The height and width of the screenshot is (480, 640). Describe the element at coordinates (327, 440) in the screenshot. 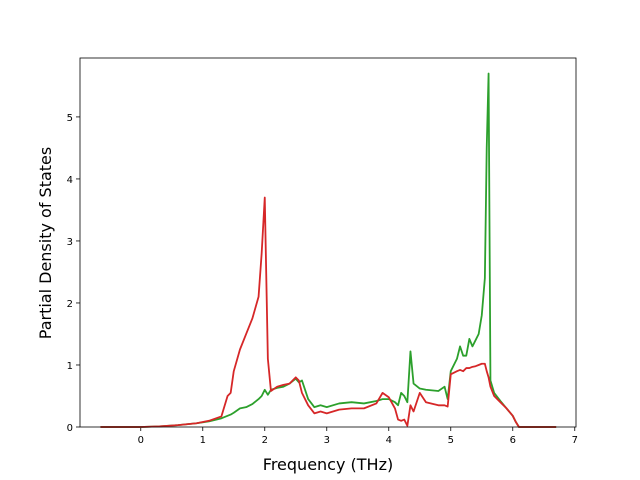

I see `x-tick-label: 3` at that location.